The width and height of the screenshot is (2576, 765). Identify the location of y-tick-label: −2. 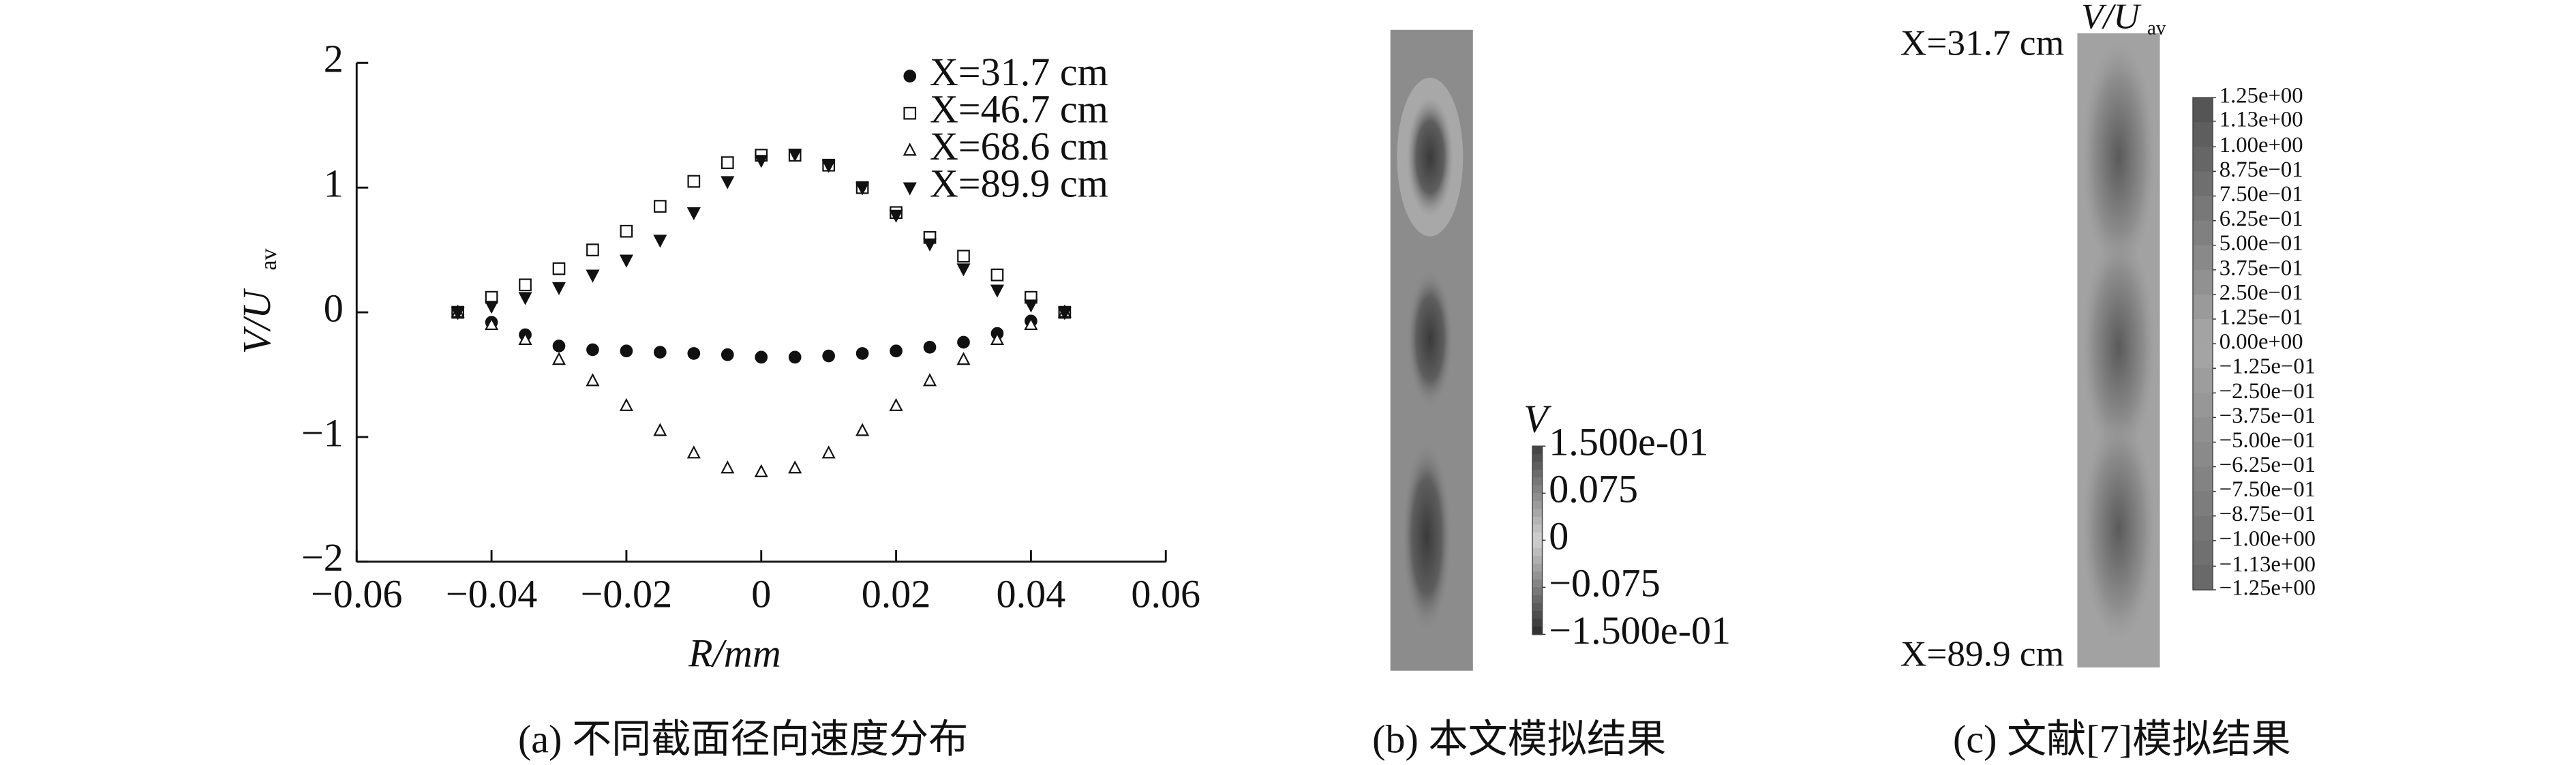
(322, 557).